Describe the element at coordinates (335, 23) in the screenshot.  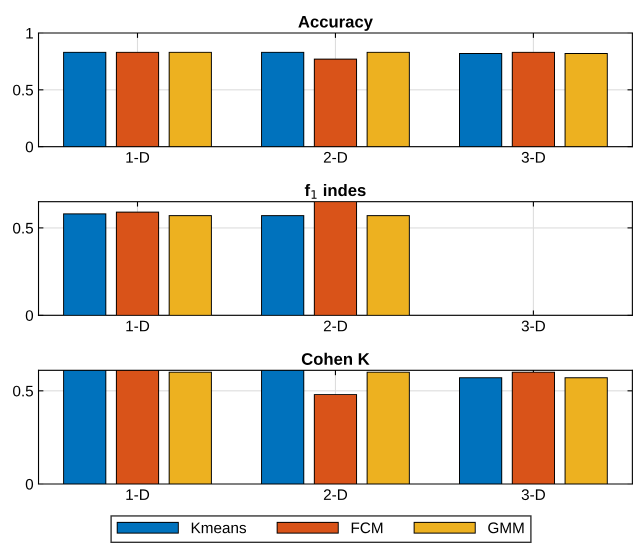
I see `chart-title: Accuracy` at that location.